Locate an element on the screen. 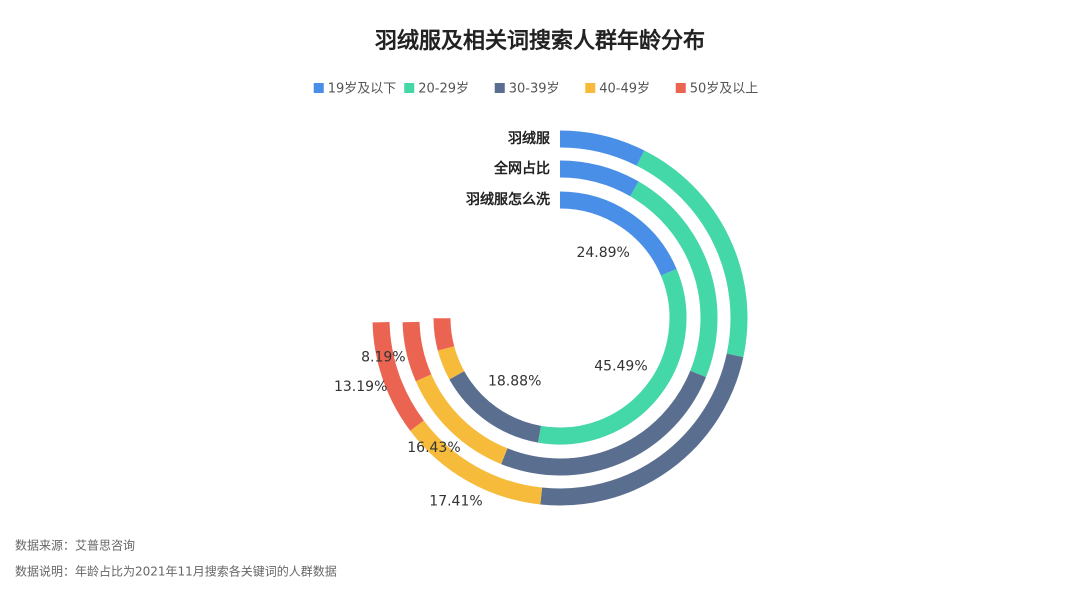  value-label: 17.41% is located at coordinates (455, 502).